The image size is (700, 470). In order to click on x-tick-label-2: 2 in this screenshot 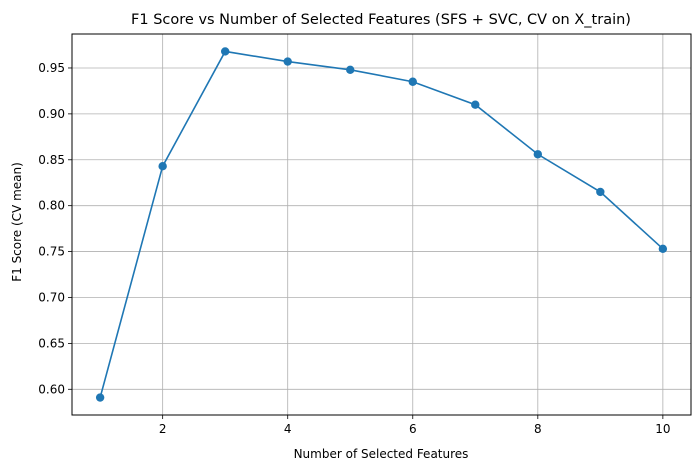, I will do `click(163, 429)`.